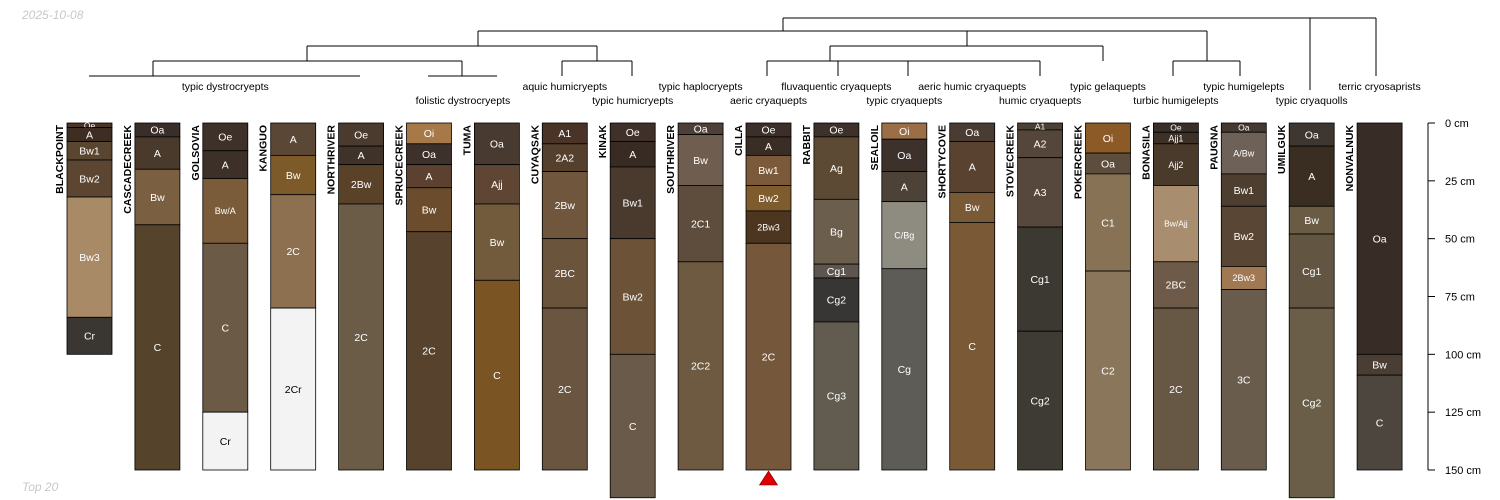 The image size is (1500, 500). Describe the element at coordinates (875, 147) in the screenshot. I see `profile-name: SEALOIL` at that location.